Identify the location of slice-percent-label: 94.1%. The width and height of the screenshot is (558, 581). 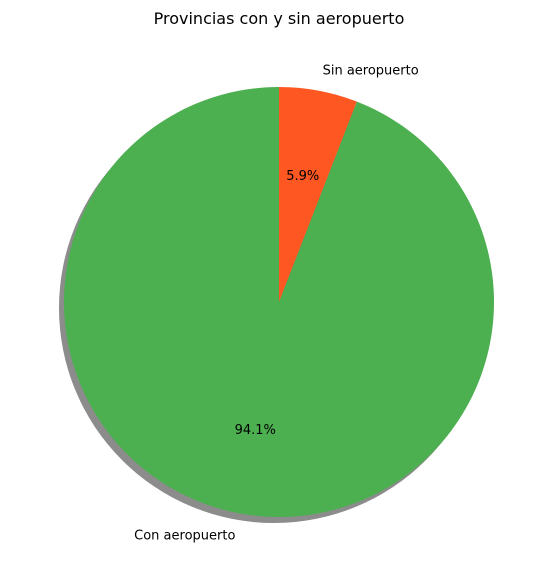
(255, 430).